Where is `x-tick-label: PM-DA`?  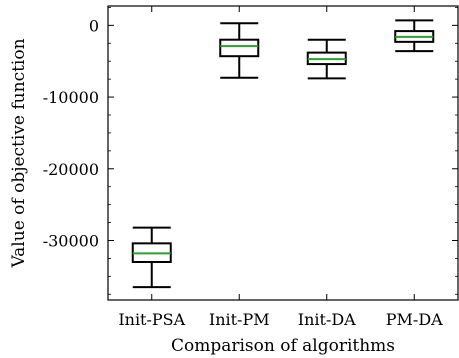 x-tick-label: PM-DA is located at coordinates (414, 319).